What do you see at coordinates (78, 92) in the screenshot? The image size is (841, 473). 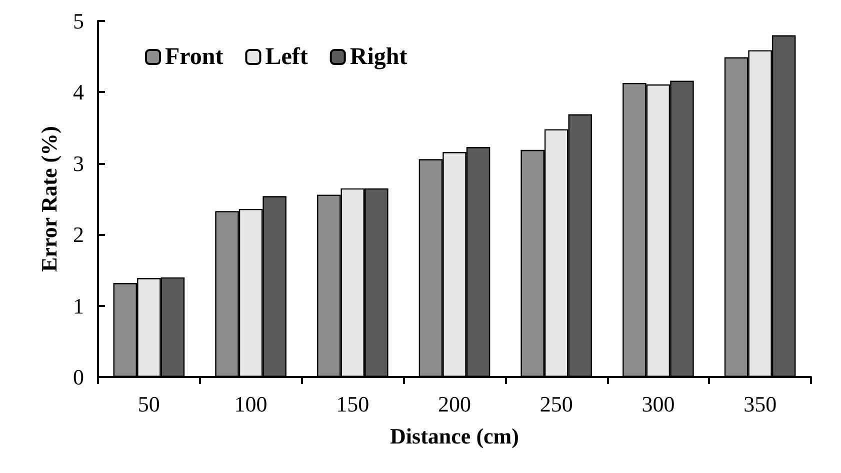 I see `y-tick-label: 4` at bounding box center [78, 92].